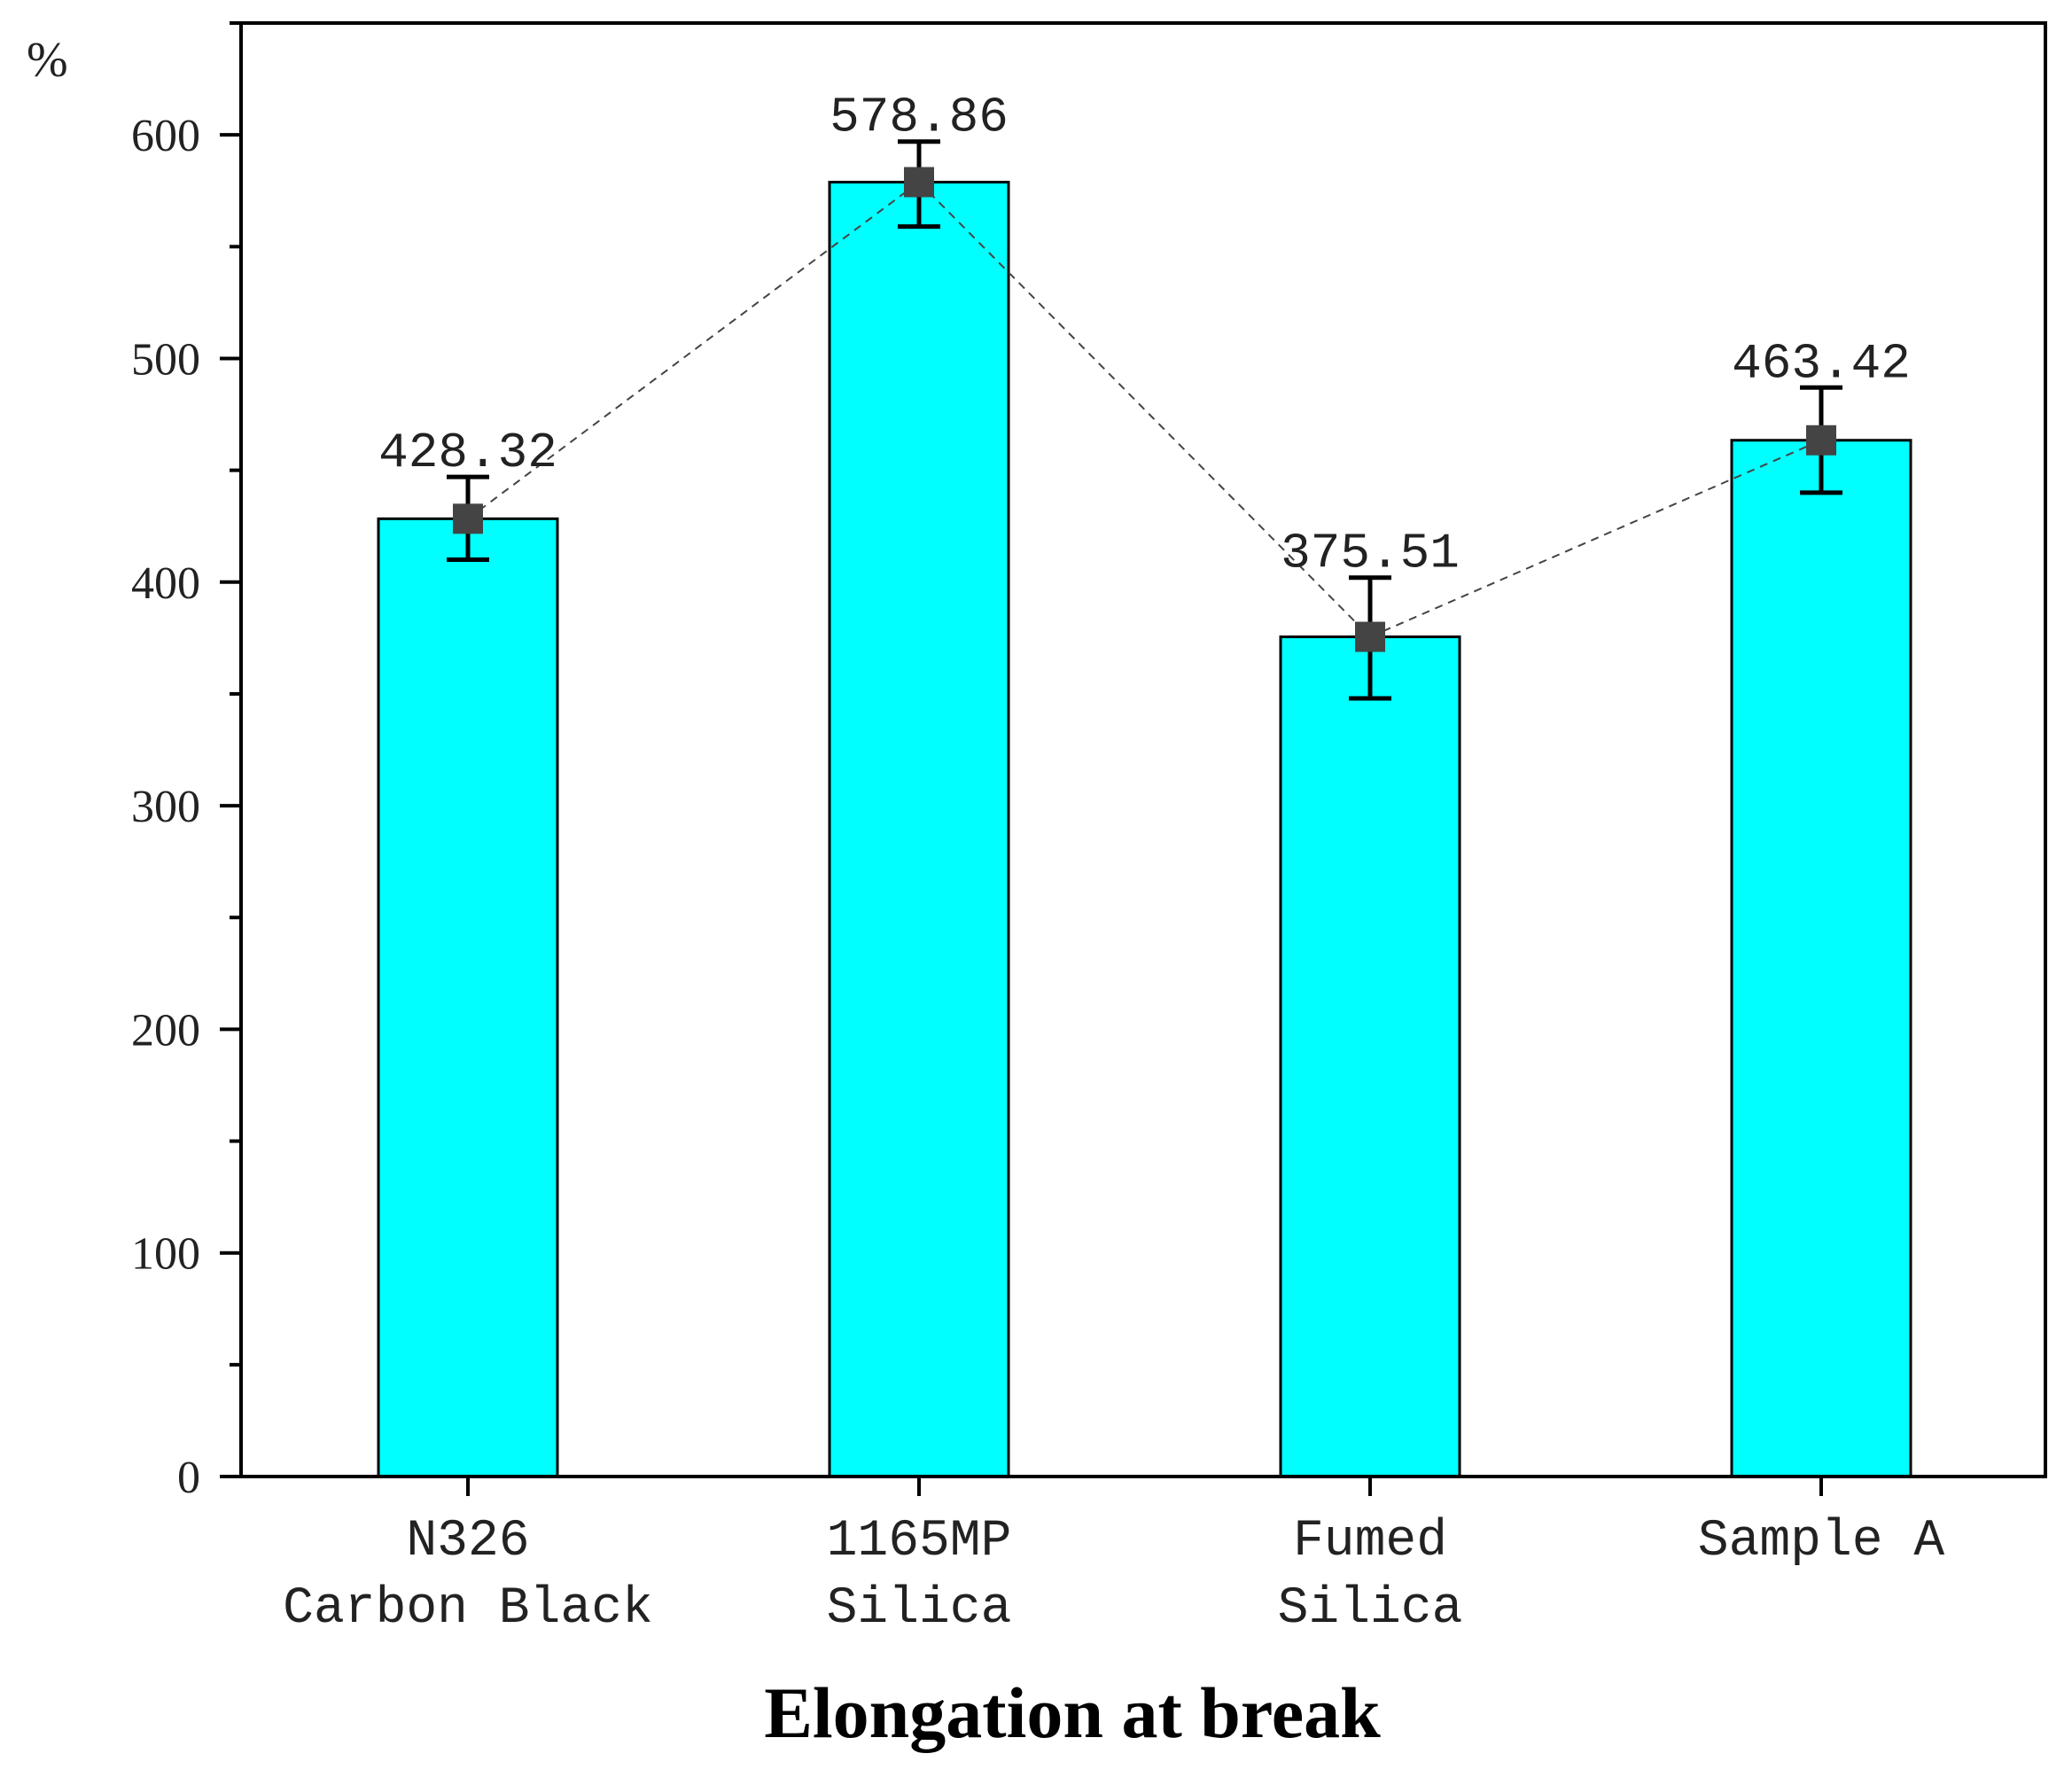 The width and height of the screenshot is (2072, 1769). What do you see at coordinates (165, 807) in the screenshot?
I see `y-tick-label: 300` at bounding box center [165, 807].